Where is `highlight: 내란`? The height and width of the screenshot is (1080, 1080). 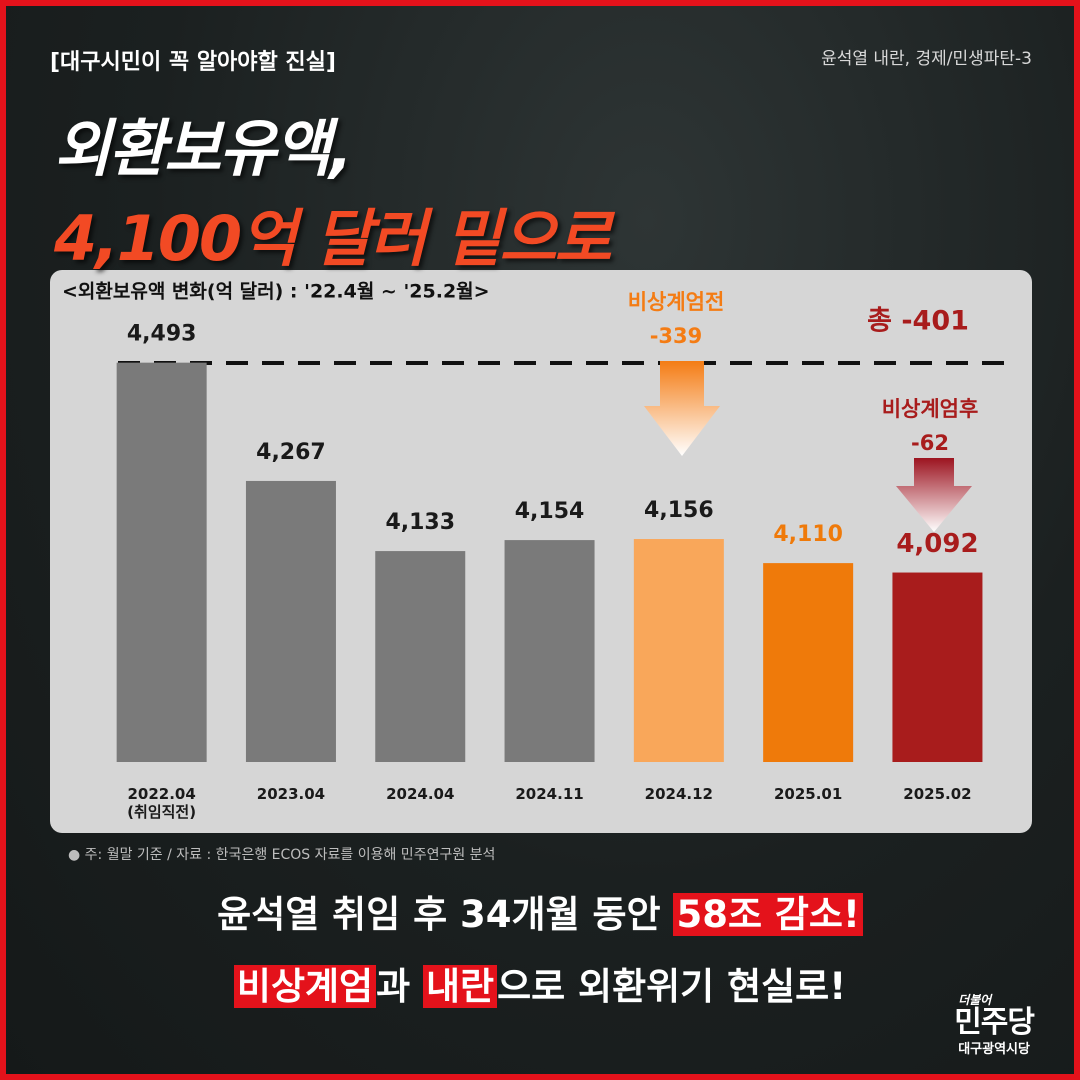 highlight: 내란 is located at coordinates (460, 986).